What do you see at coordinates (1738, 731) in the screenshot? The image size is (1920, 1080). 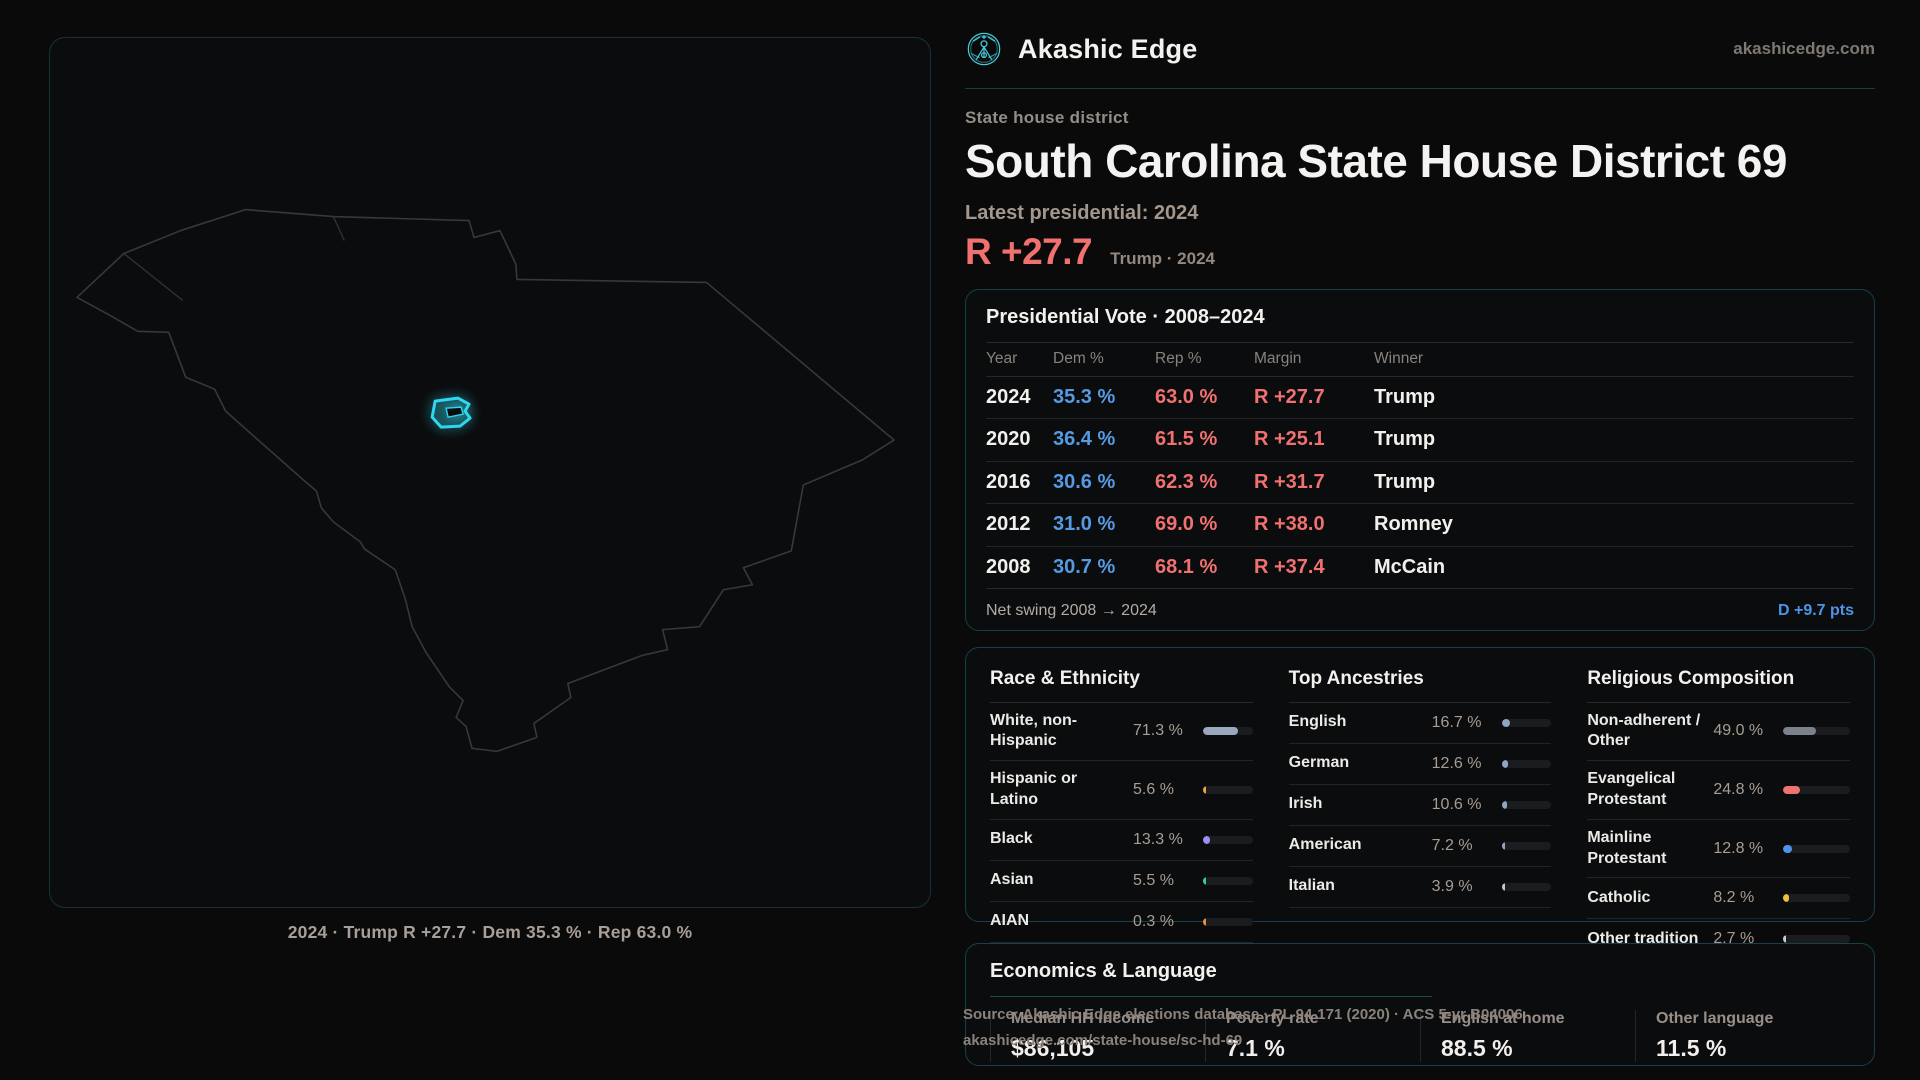 I see `stat-value: 49.0 %` at bounding box center [1738, 731].